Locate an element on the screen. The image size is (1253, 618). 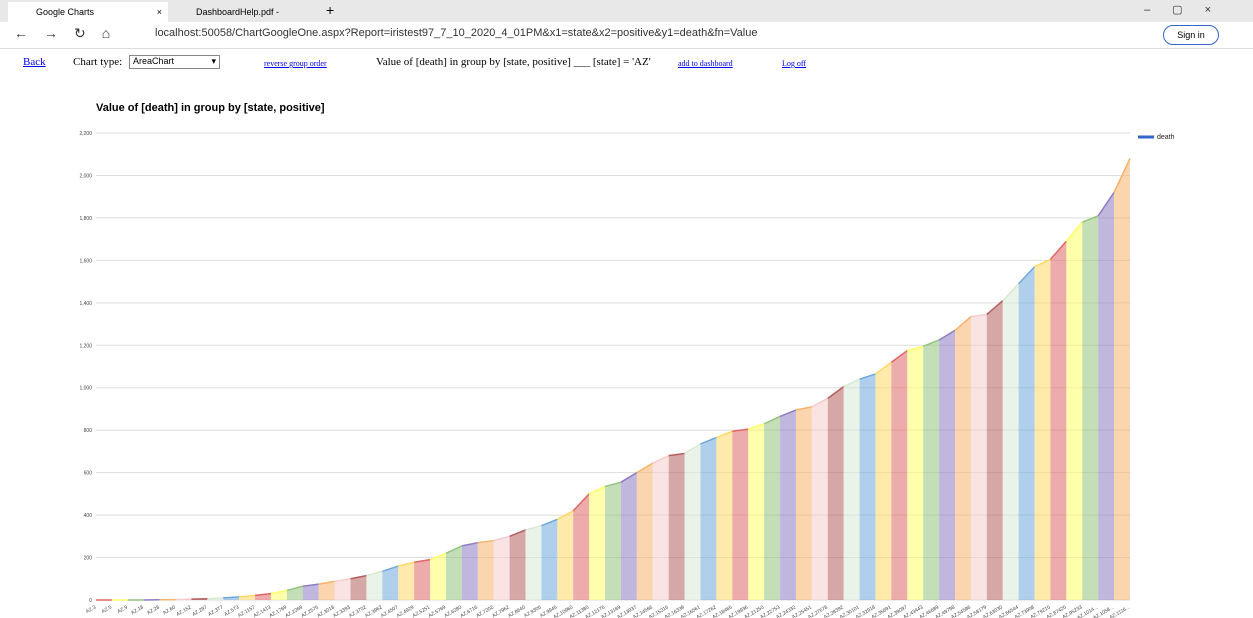
nav-buttons: ←→↻⌂ is located at coordinates (70, 33).